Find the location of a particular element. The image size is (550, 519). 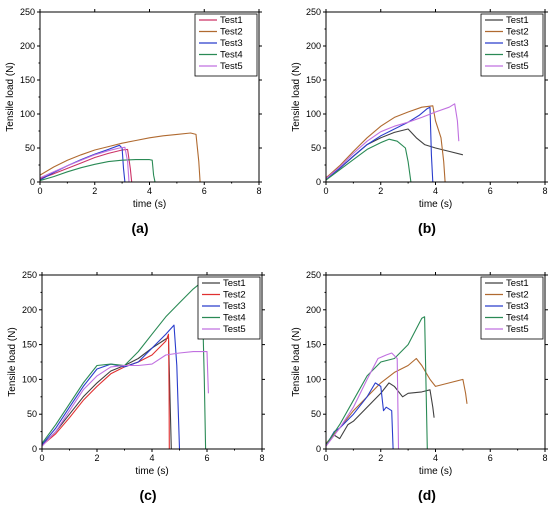

panel-label: (b) is located at coordinates (427, 228).